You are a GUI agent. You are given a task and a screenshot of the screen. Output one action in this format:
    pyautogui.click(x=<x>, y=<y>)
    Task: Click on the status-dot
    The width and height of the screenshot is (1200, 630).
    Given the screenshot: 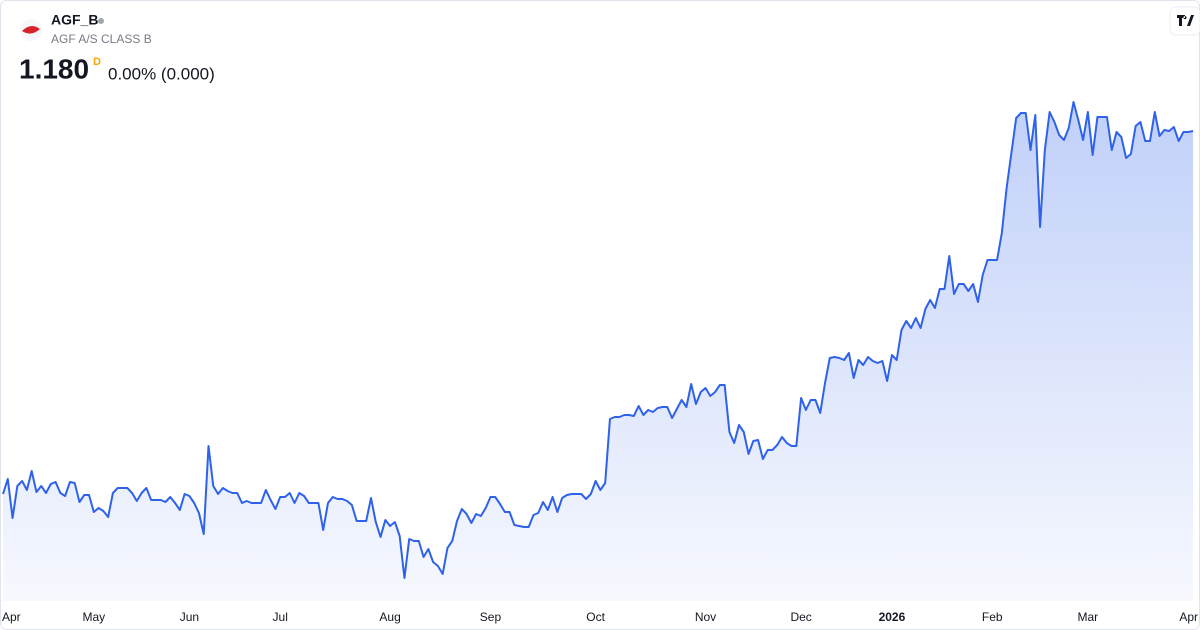 What is the action you would take?
    pyautogui.click(x=101, y=21)
    